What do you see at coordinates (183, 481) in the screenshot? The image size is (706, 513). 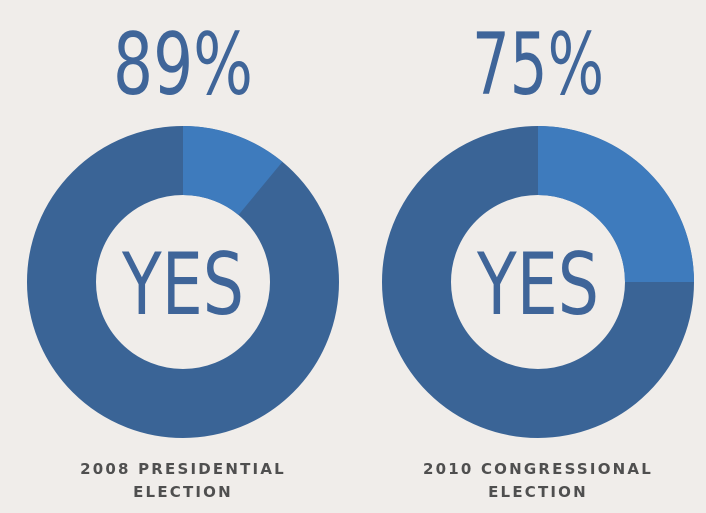 I see `chart-caption: 2008 PRESIDENTIAL ELECTION` at bounding box center [183, 481].